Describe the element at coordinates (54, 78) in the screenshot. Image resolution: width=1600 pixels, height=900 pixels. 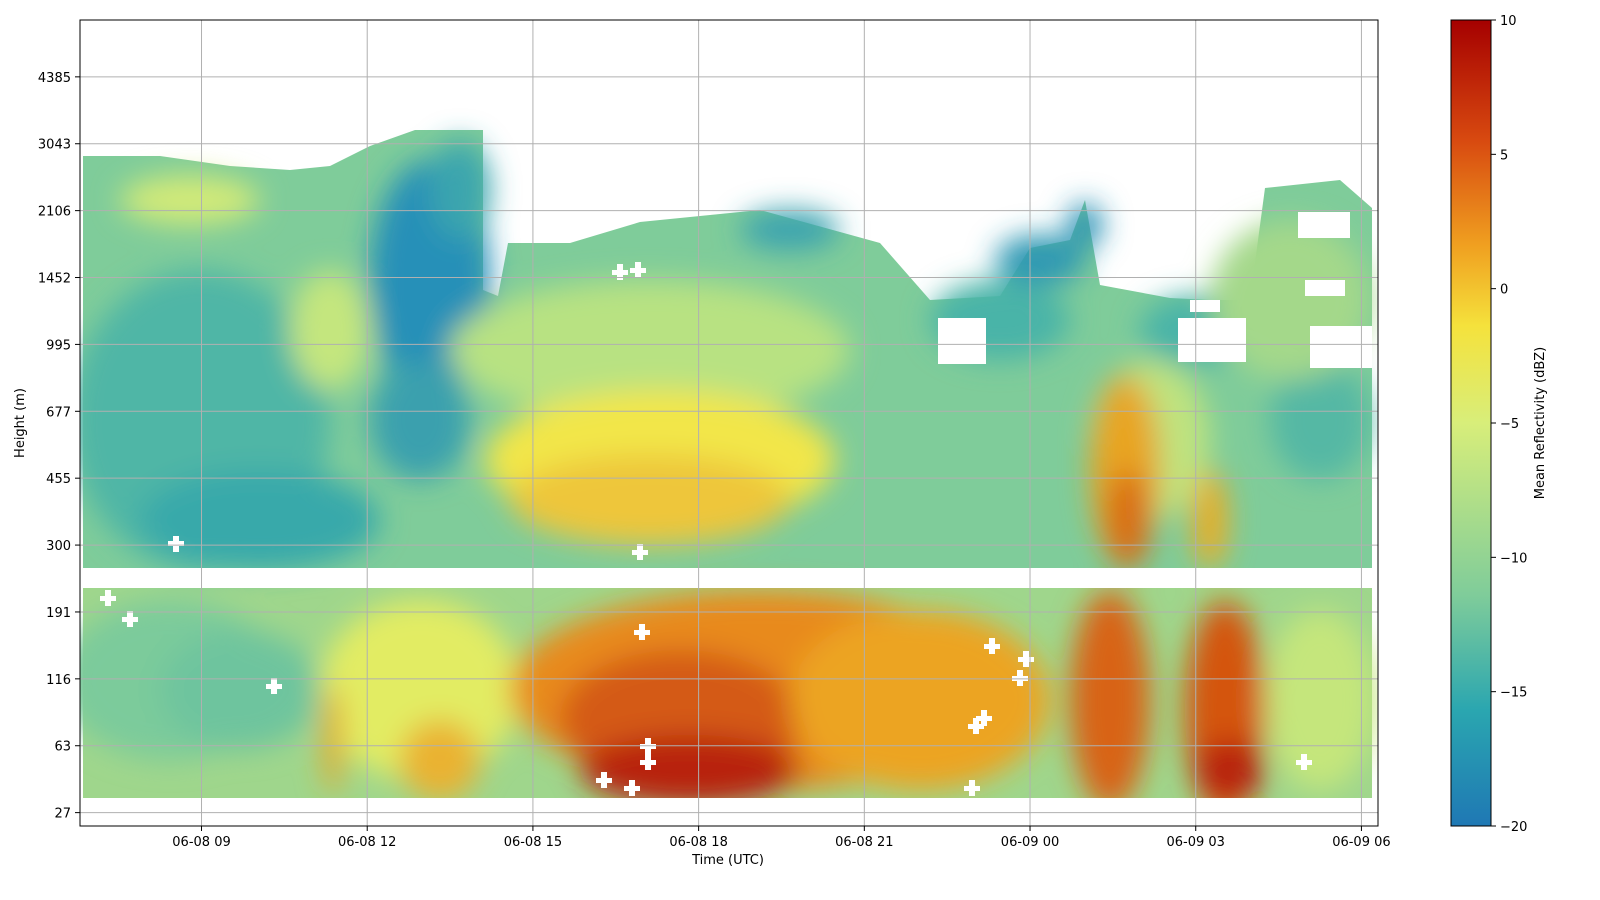
I see `y-tick-label: 4385` at that location.